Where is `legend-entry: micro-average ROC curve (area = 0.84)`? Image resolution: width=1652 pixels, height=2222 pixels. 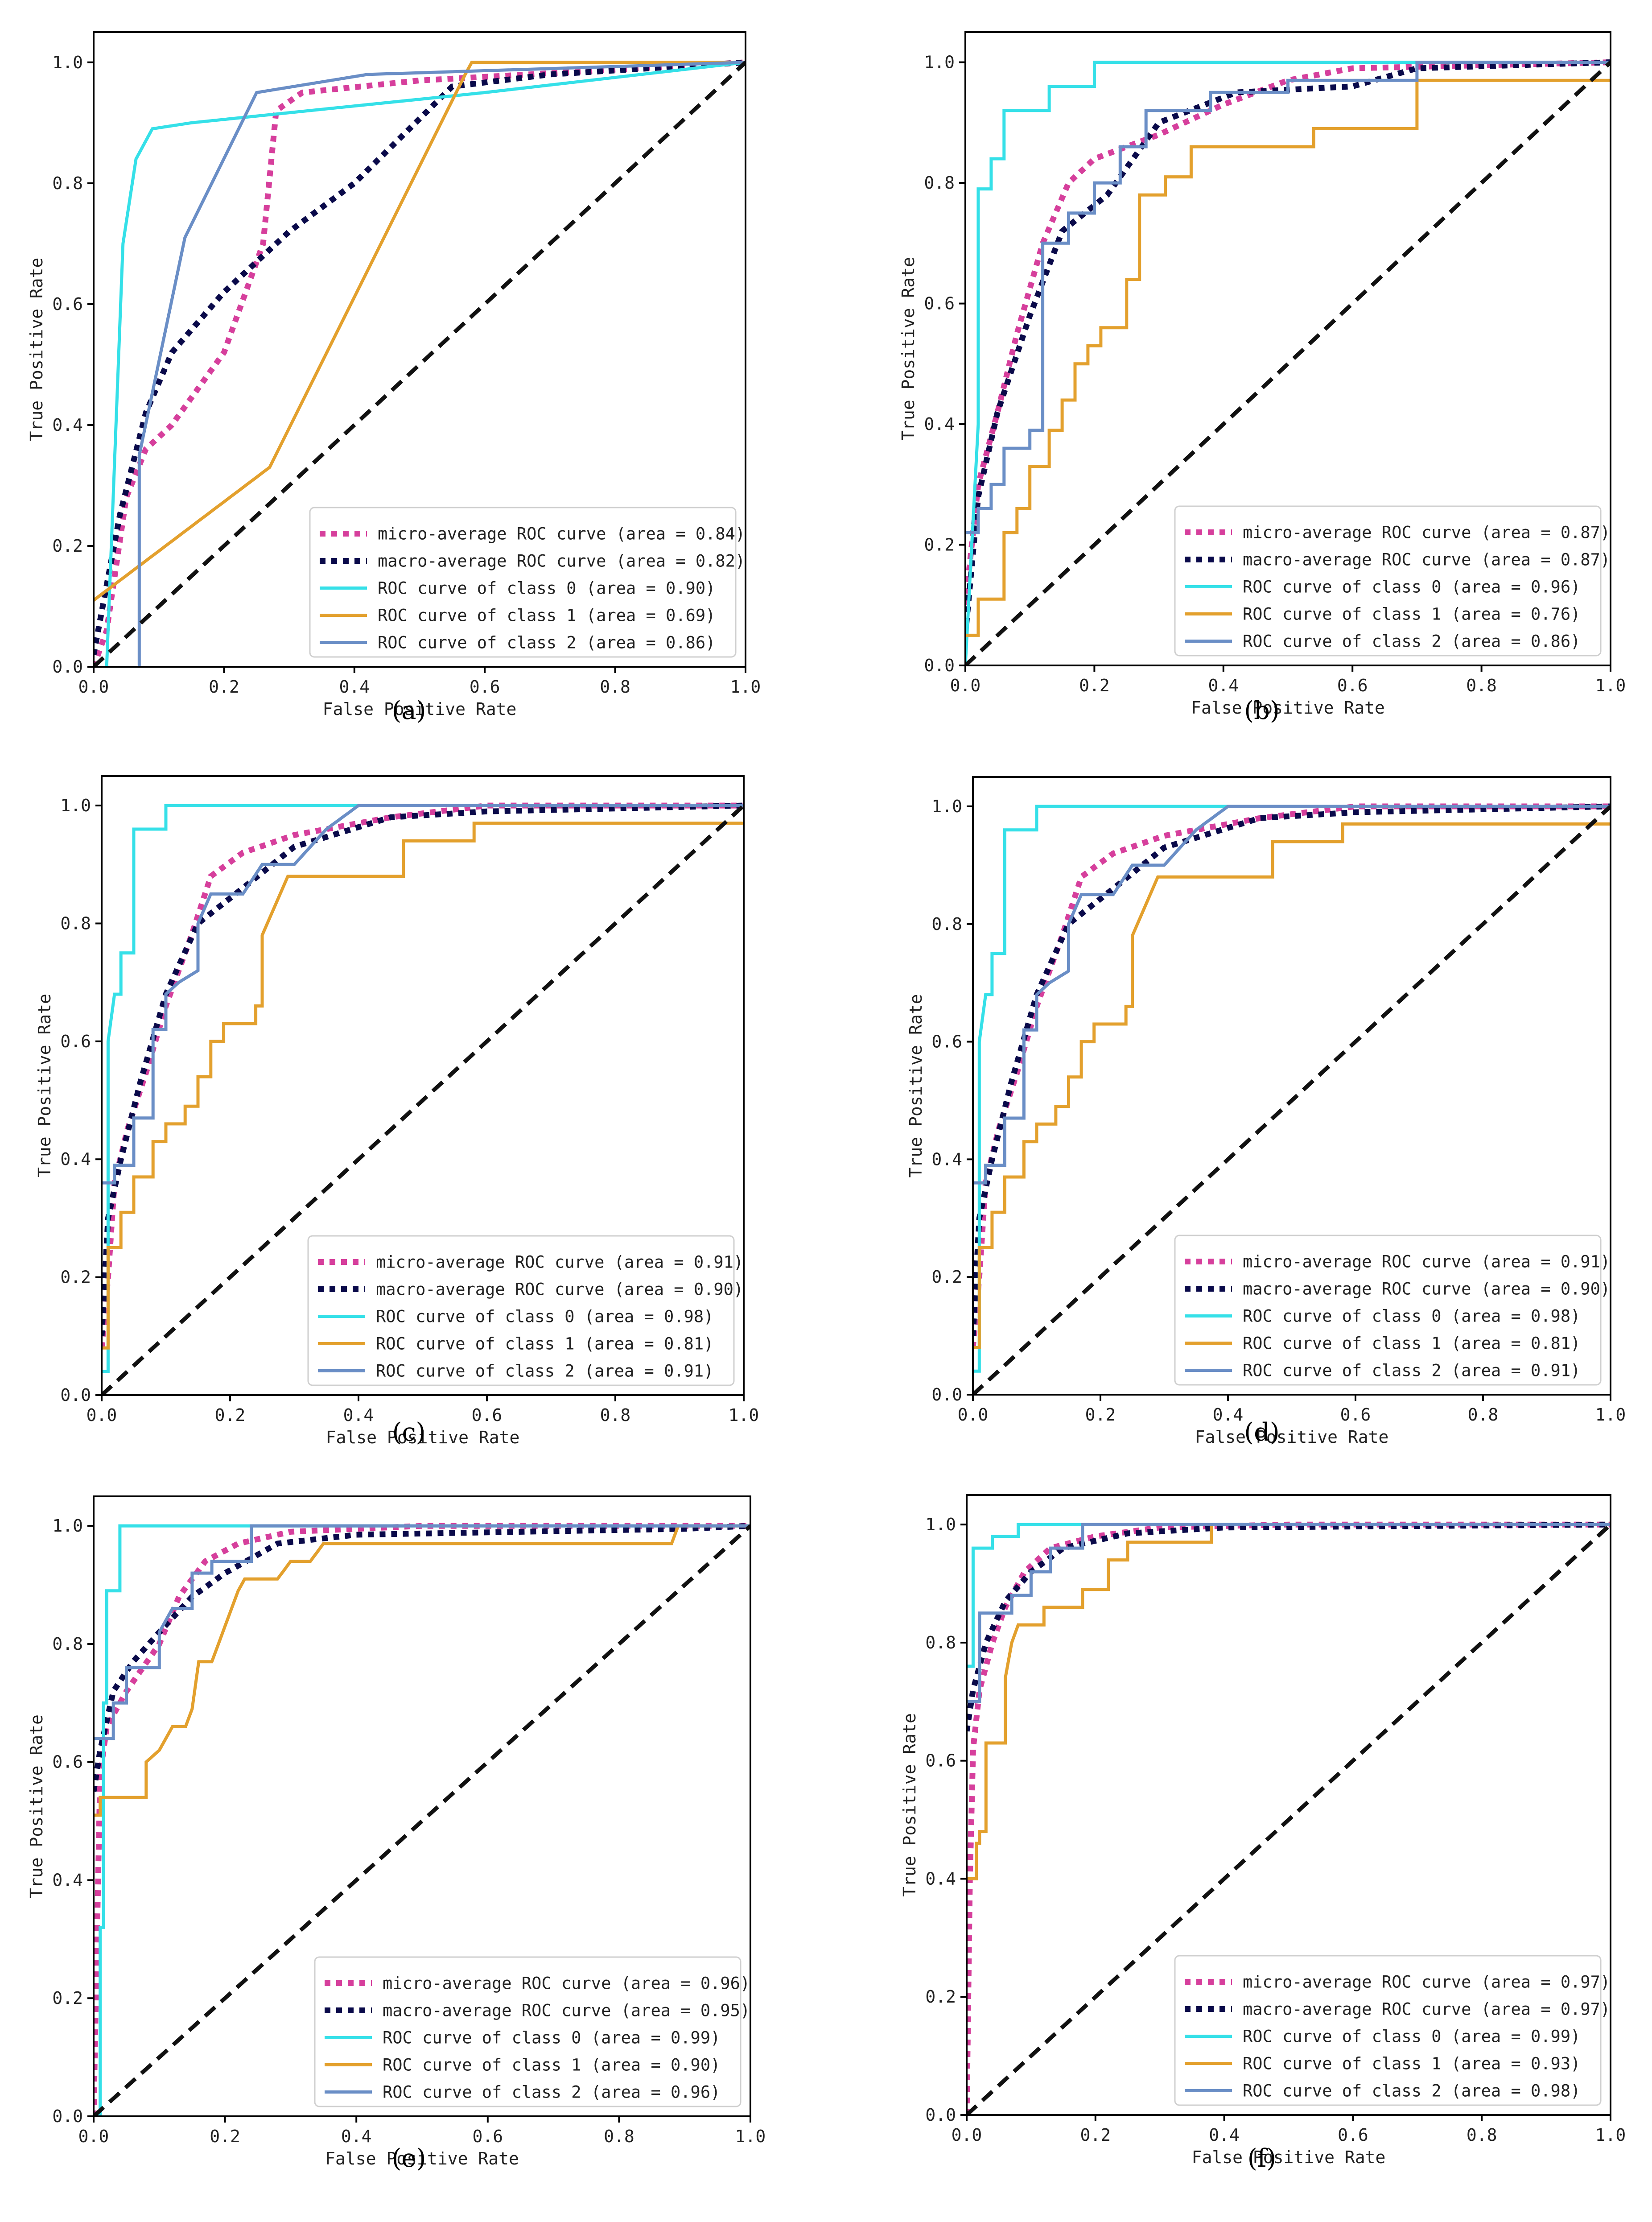 legend-entry: micro-average ROC curve (area = 0.84) is located at coordinates (562, 534).